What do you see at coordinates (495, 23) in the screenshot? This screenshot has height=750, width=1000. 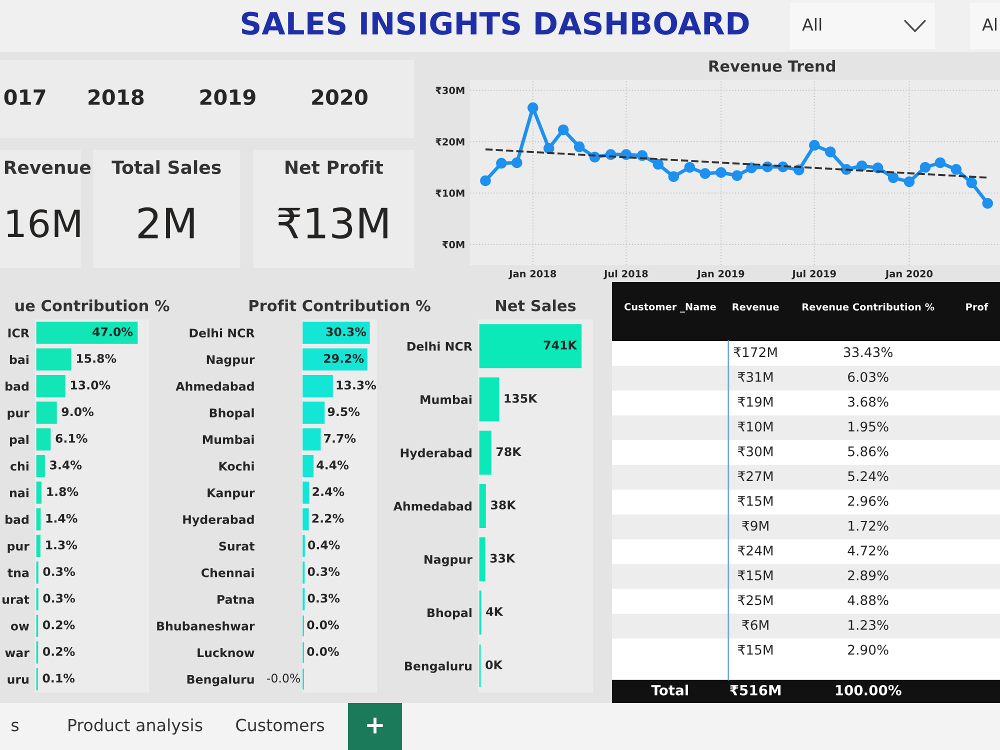 I see `text: SALES INSIGHTS DASHBOARD` at bounding box center [495, 23].